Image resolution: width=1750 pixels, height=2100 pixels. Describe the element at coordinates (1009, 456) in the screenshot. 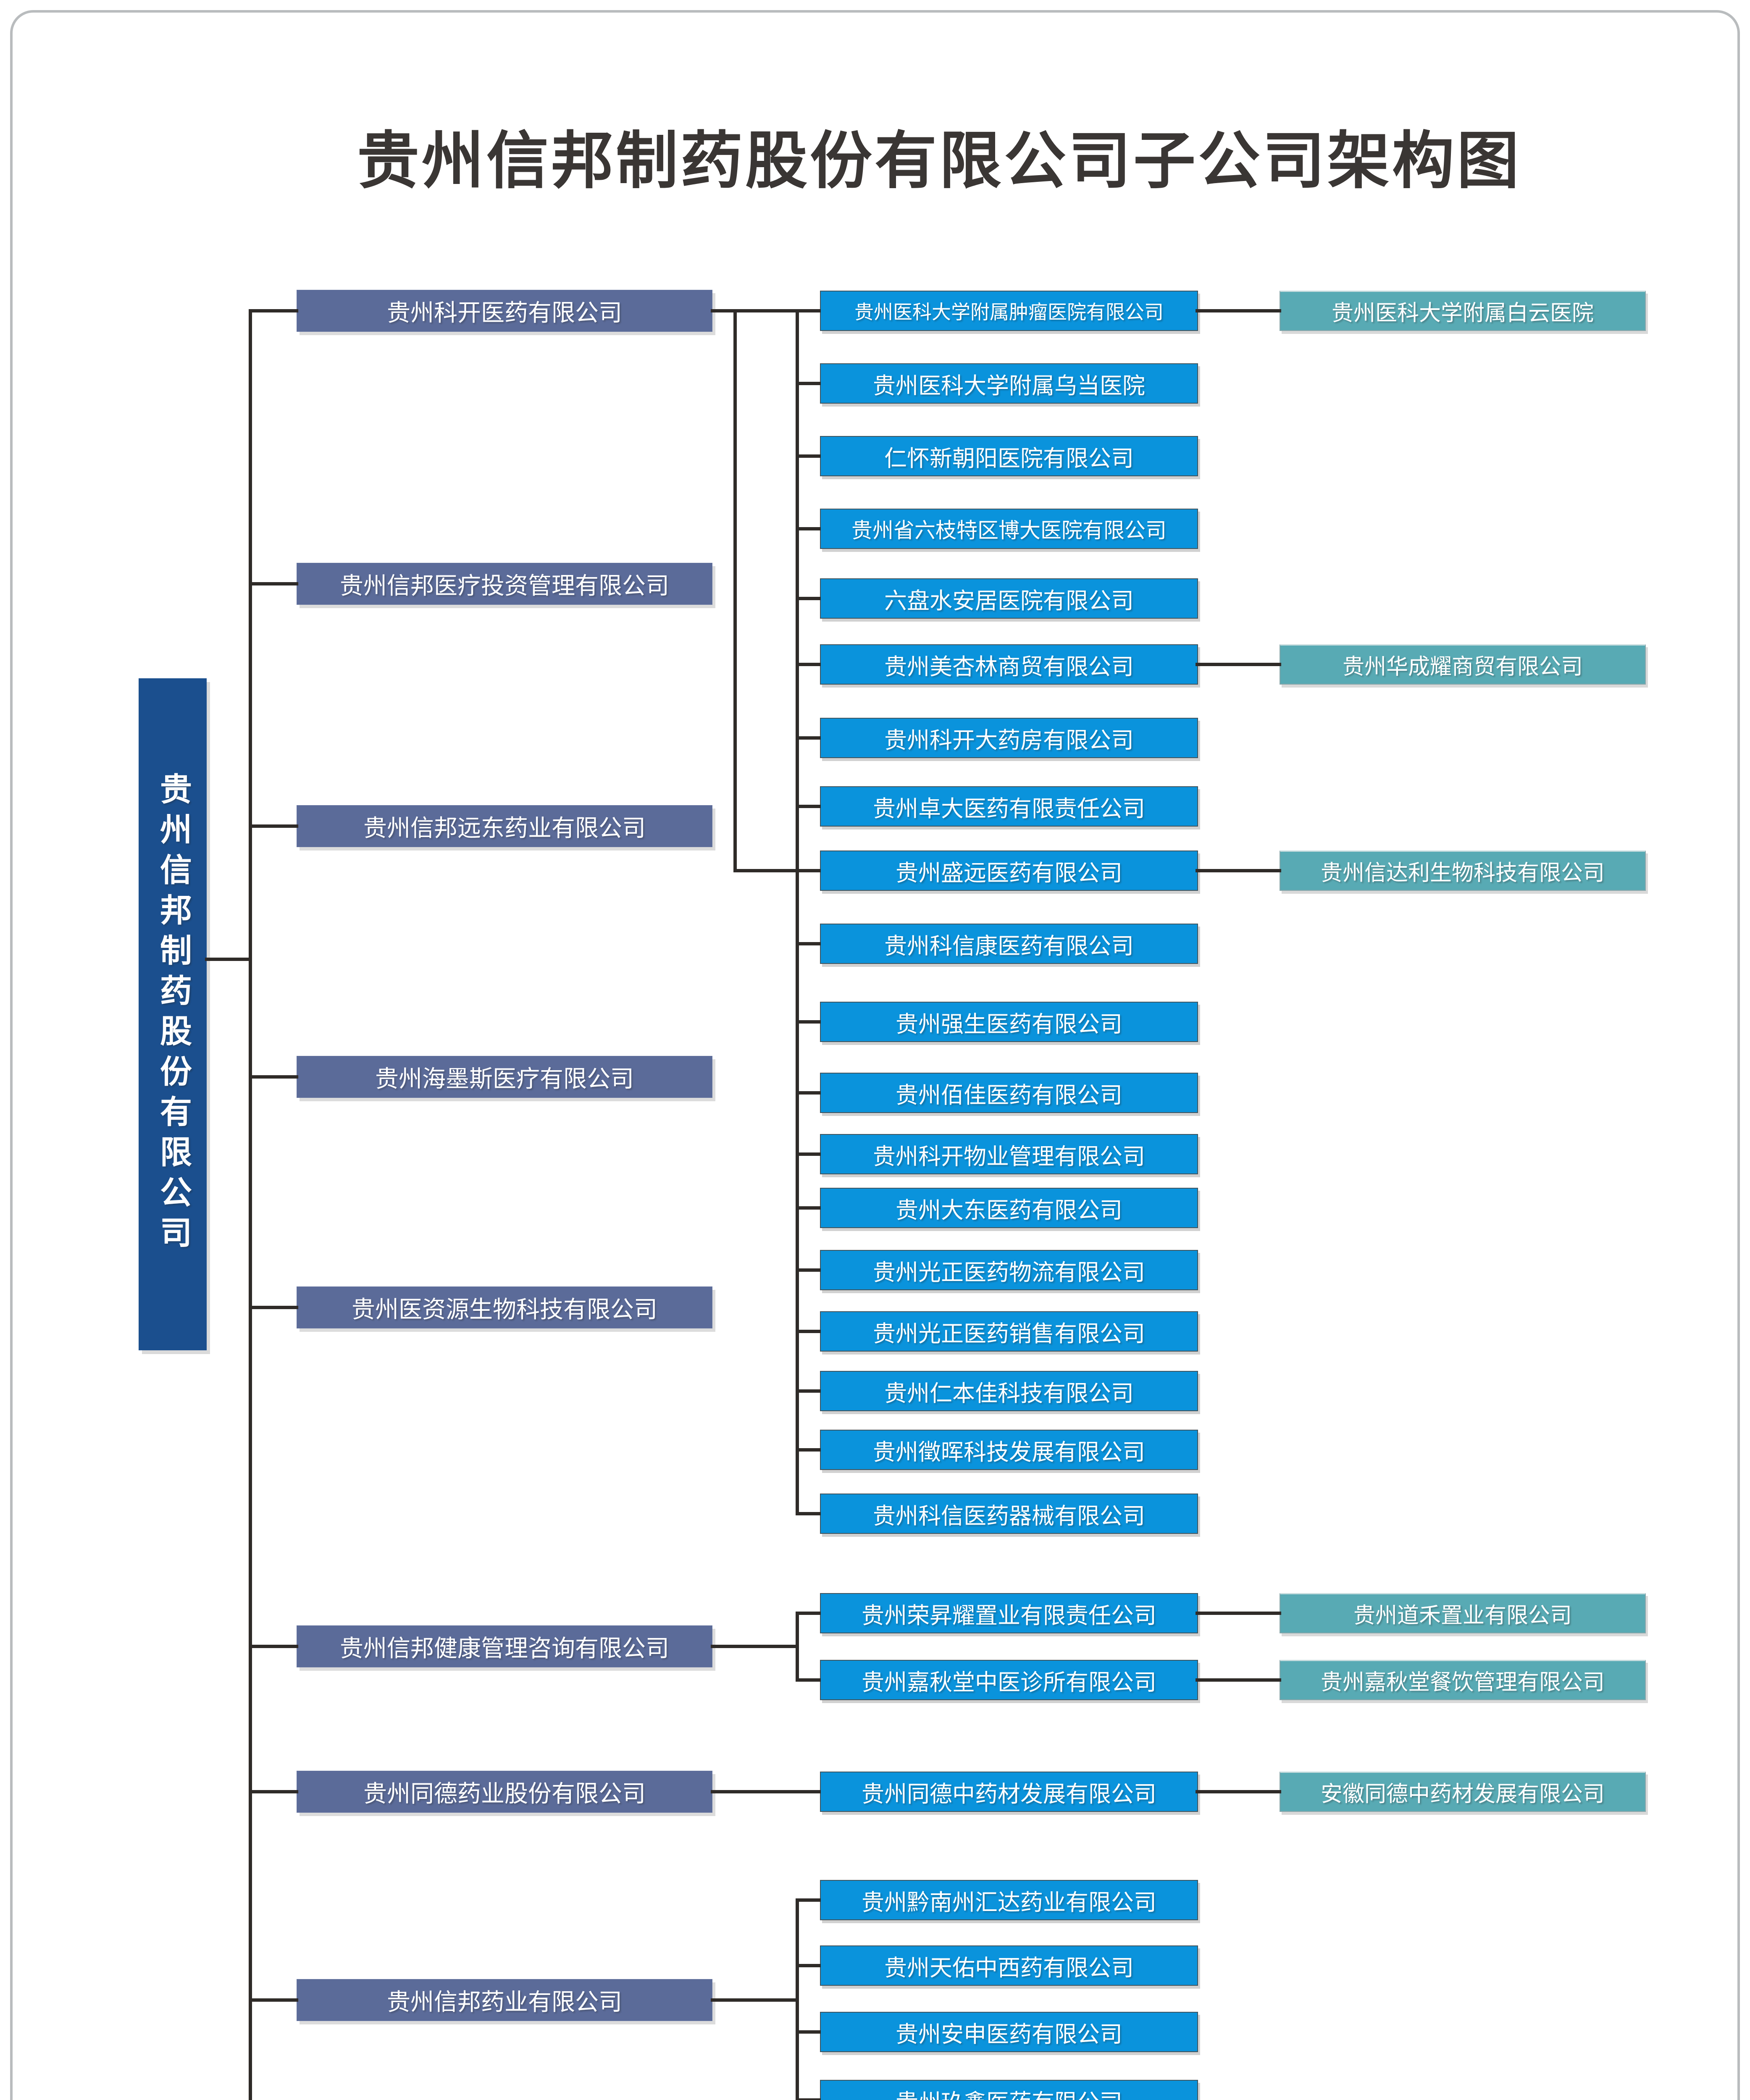

I see `l2-box-xinchaoyang: 仁怀新朝阳医院有限公司` at that location.